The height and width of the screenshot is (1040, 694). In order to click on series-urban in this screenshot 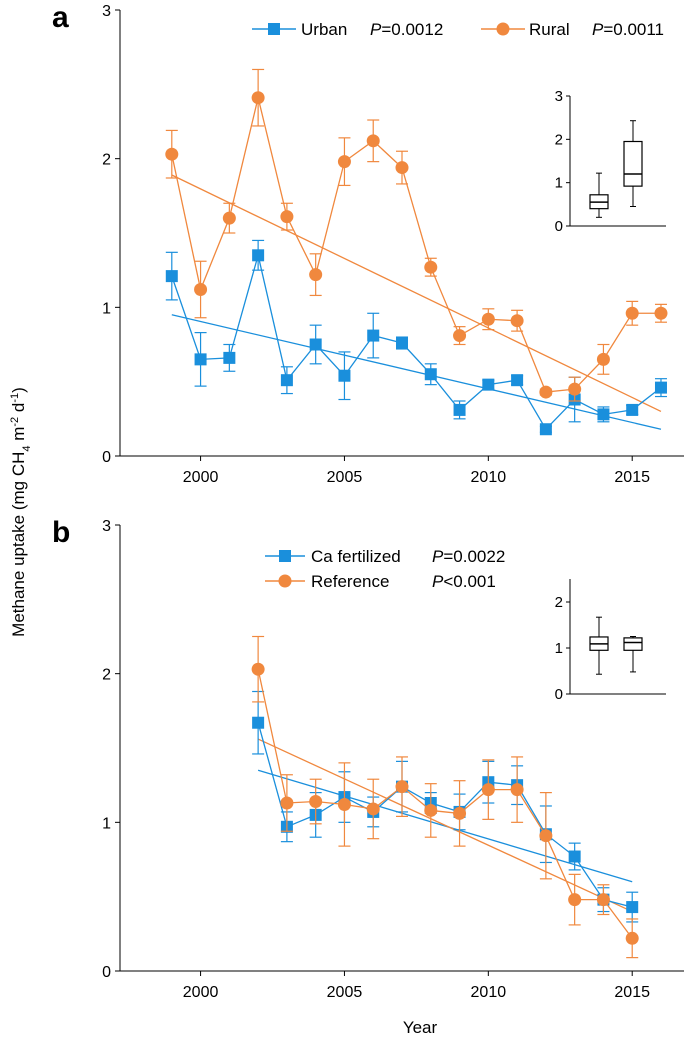, I will do `click(416, 337)`.